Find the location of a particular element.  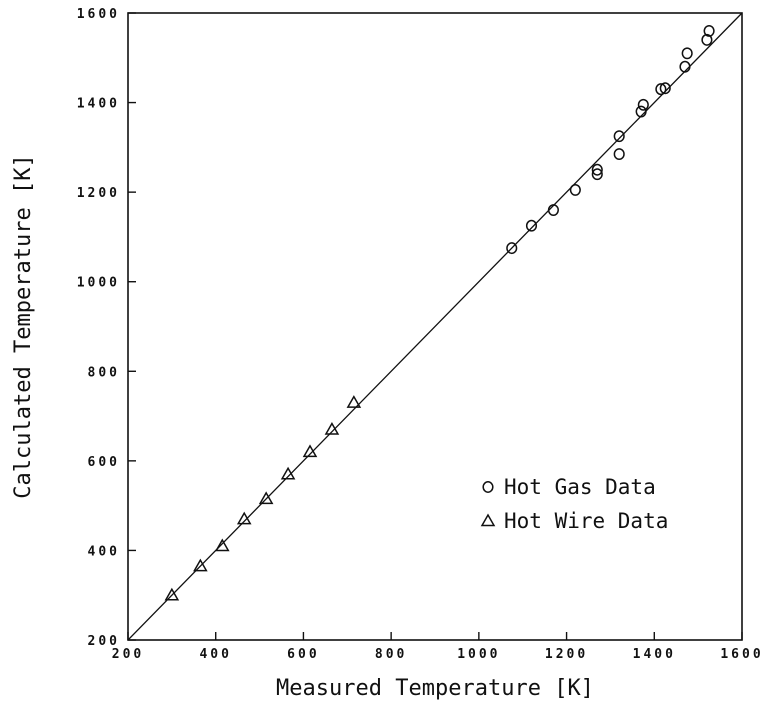

y-axis-ticks: 200 400 600 800 1000 1200 1400 1600 is located at coordinates (106, 328).